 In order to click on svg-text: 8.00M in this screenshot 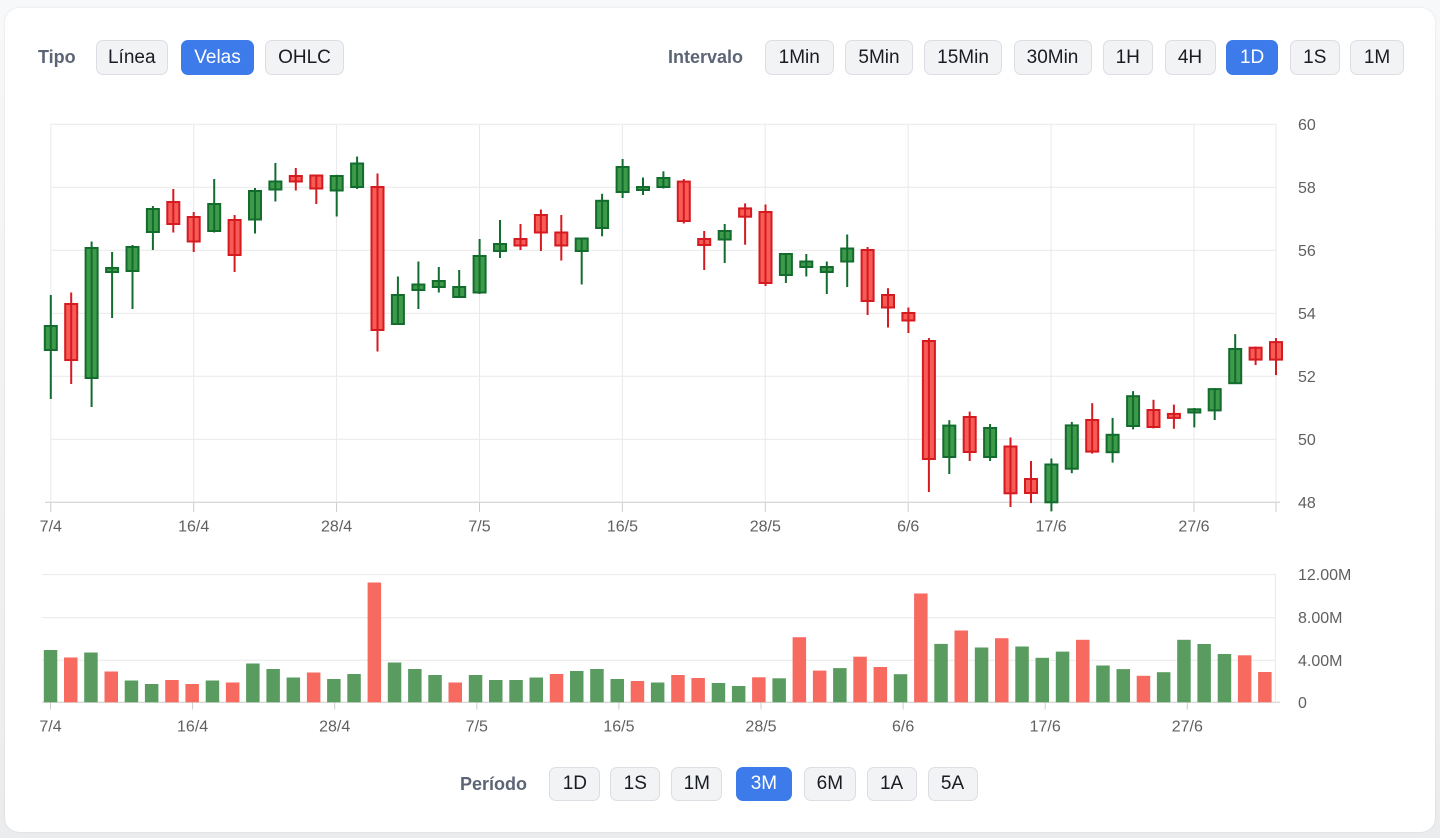, I will do `click(1320, 618)`.